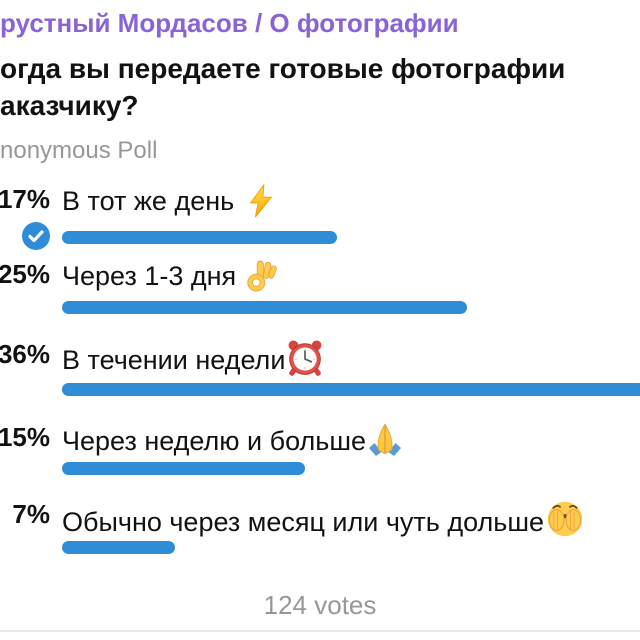  Describe the element at coordinates (31, 514) in the screenshot. I see `option-percent: 7%` at that location.